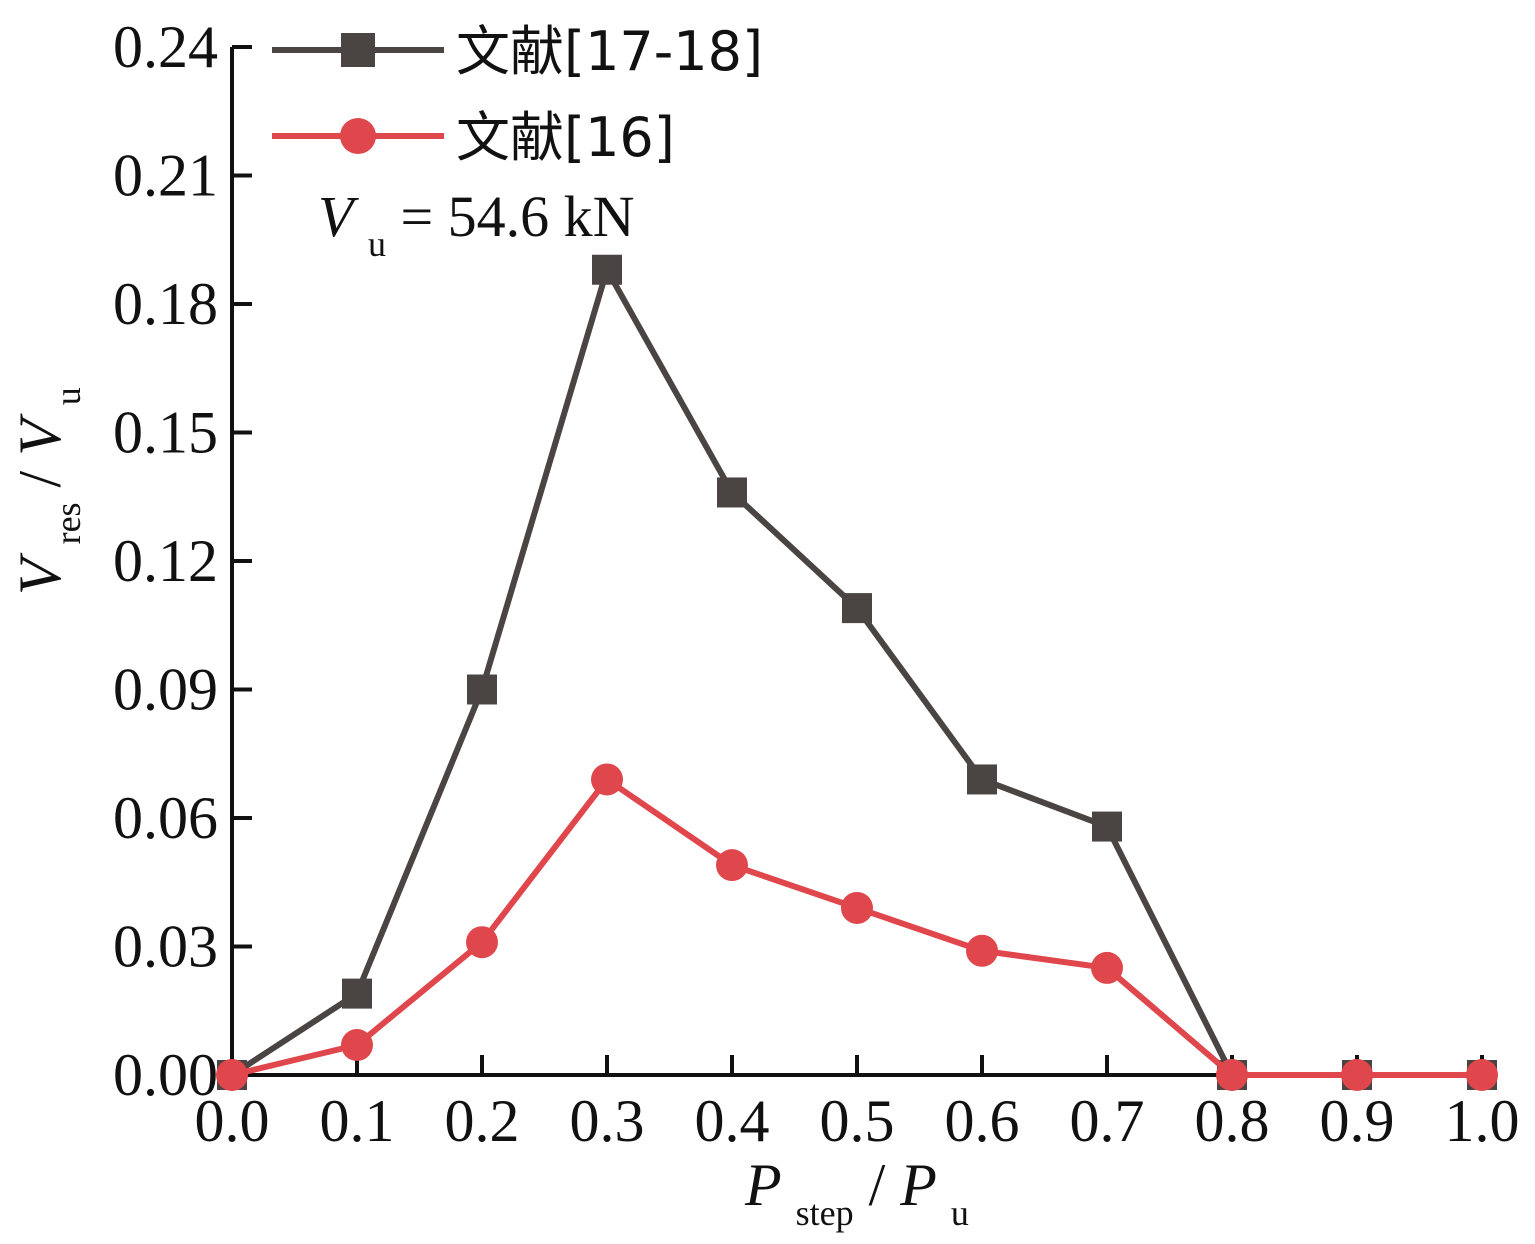 Image resolution: width=1535 pixels, height=1244 pixels. I want to click on annotation-sub: u, so click(377, 244).